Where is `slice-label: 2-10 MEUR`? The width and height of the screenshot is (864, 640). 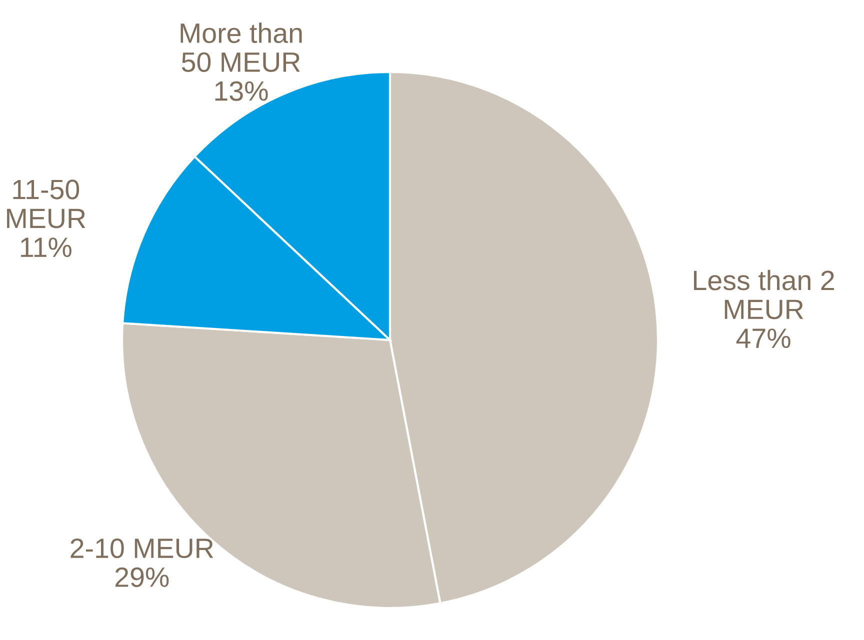
slice-label: 2-10 MEUR is located at coordinates (142, 548).